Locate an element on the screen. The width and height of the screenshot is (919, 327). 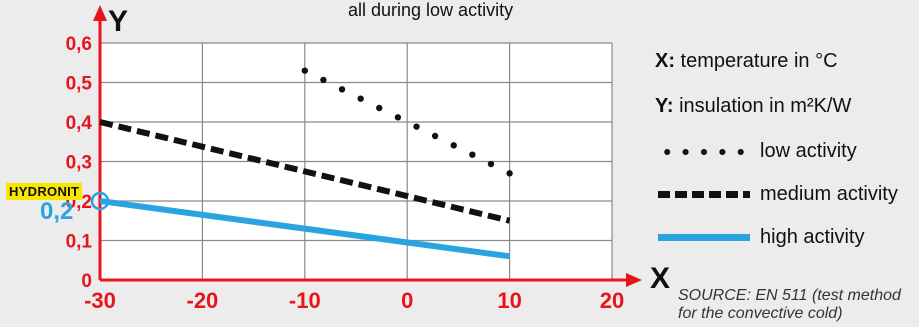
legend-swatch-dotted is located at coordinates (704, 151).